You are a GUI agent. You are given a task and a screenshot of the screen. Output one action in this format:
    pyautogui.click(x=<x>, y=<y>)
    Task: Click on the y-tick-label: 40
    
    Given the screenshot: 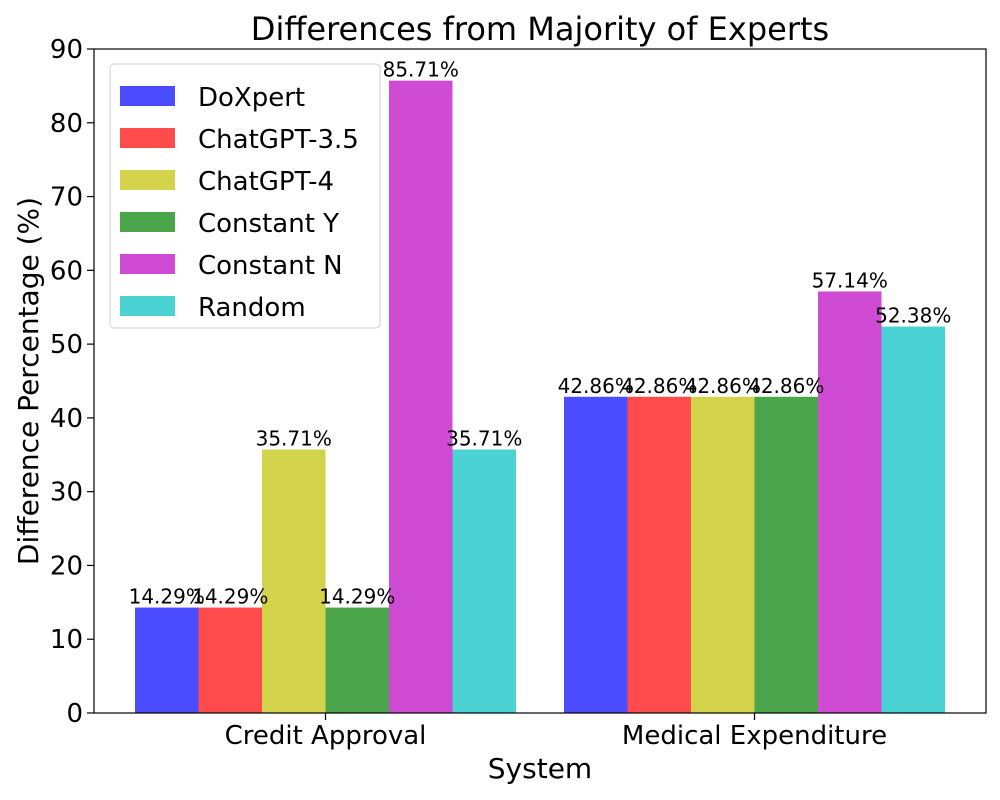 What is the action you would take?
    pyautogui.click(x=66, y=419)
    